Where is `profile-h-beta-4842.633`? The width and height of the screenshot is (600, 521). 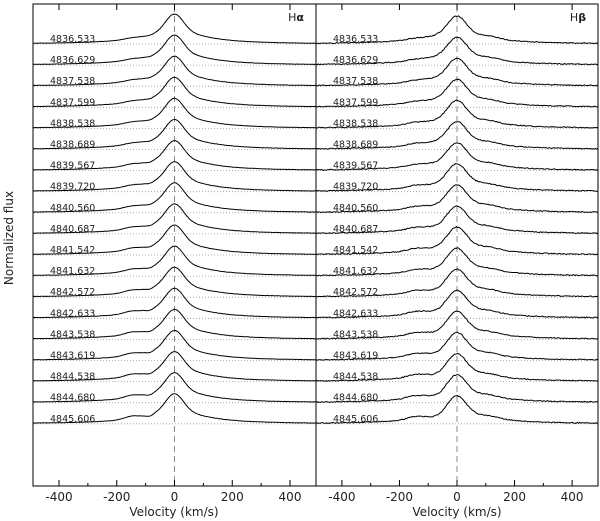 profile-h-beta-4842.633 is located at coordinates (457, 304).